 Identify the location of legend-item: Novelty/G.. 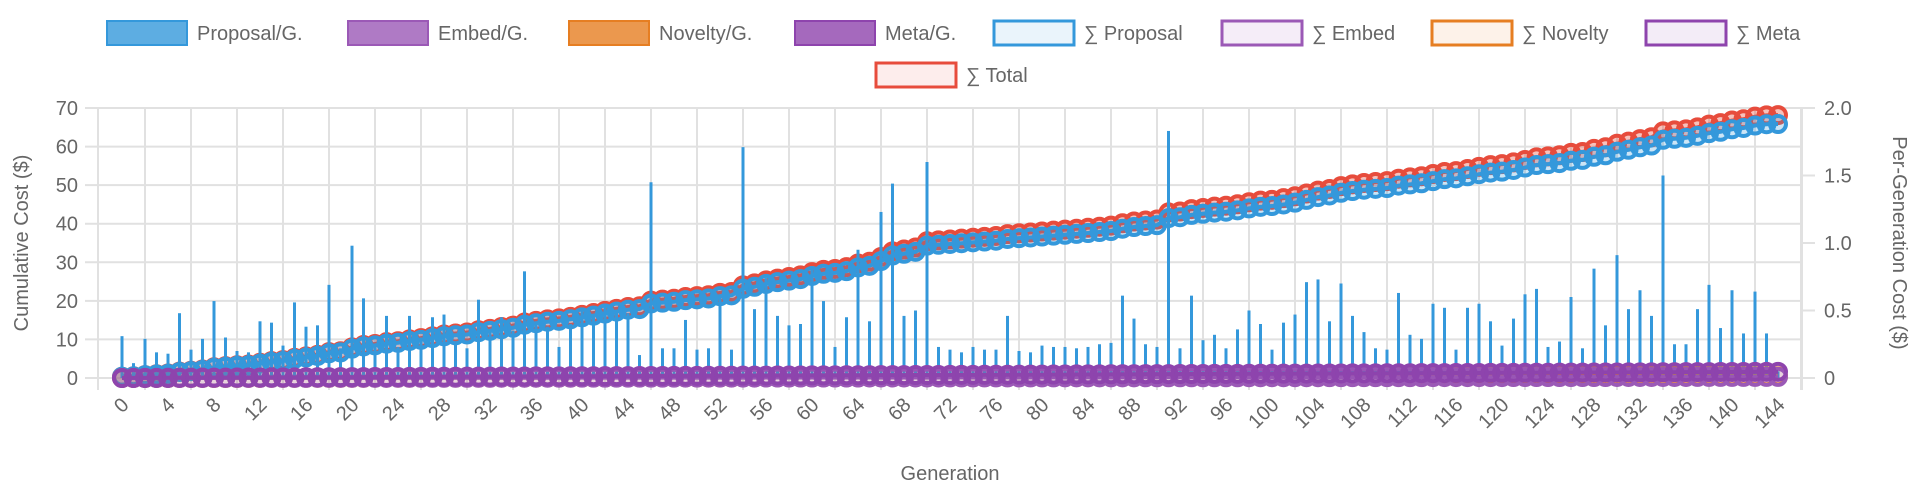
(660, 33).